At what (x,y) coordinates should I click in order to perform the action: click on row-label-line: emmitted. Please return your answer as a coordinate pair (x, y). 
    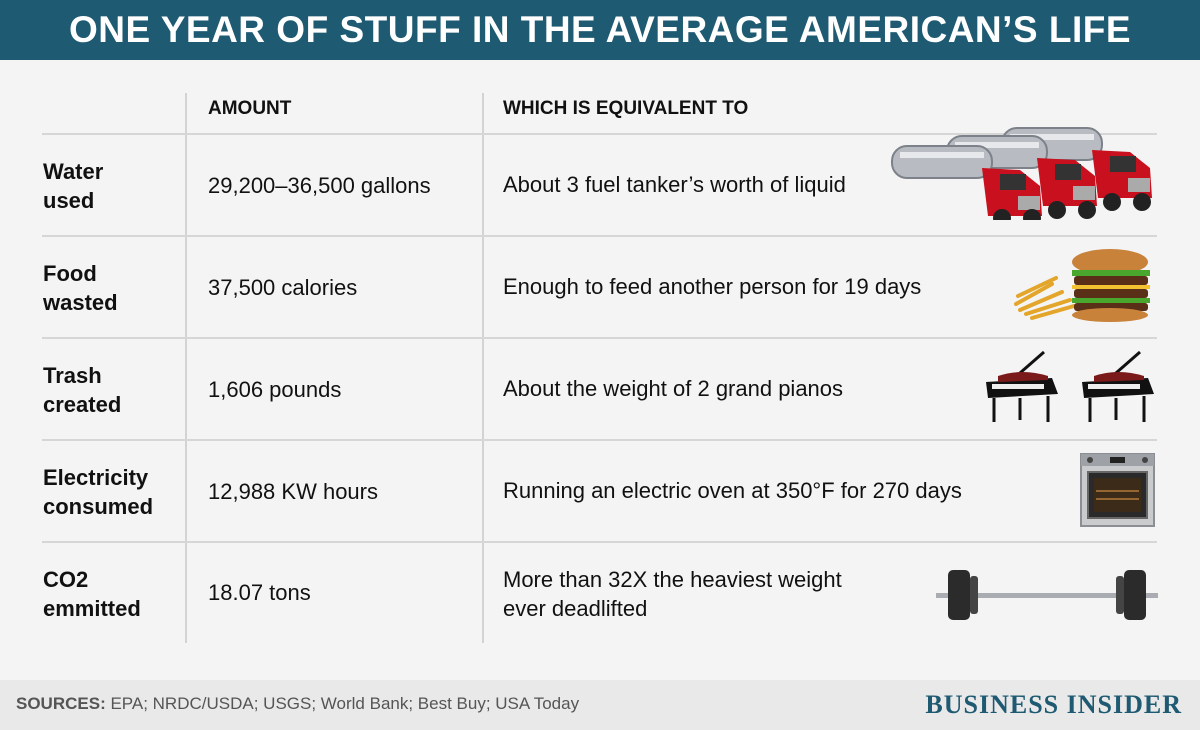
    Looking at the image, I should click on (92, 608).